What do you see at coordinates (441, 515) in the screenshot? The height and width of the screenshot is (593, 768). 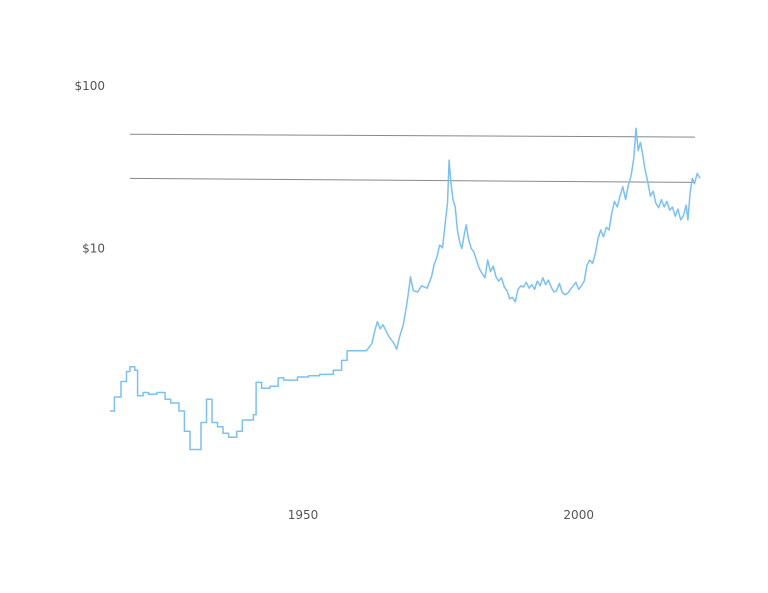 I see `x-axis: 1950 2000` at bounding box center [441, 515].